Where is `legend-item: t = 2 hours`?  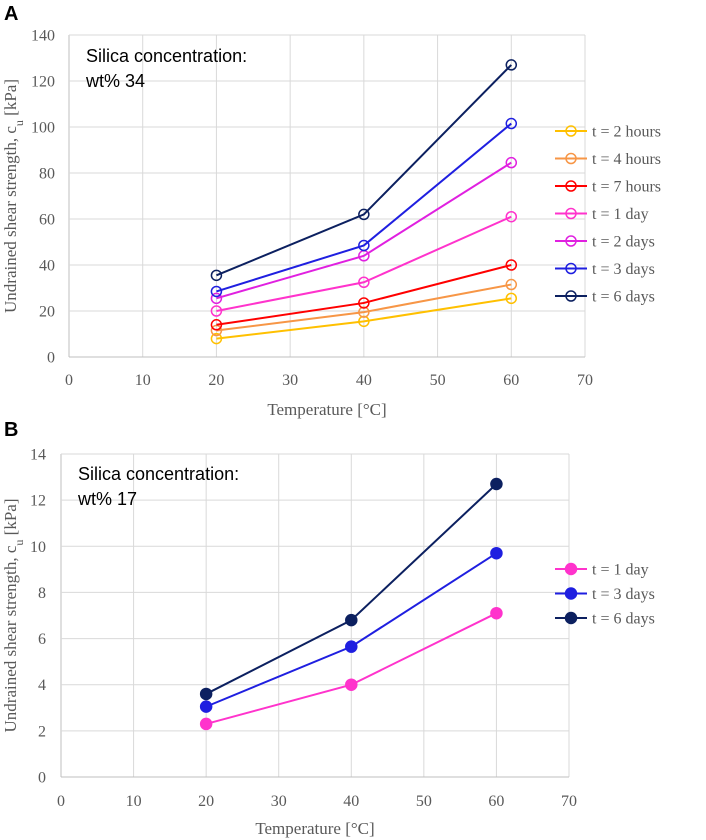
legend-item: t = 2 hours is located at coordinates (608, 132).